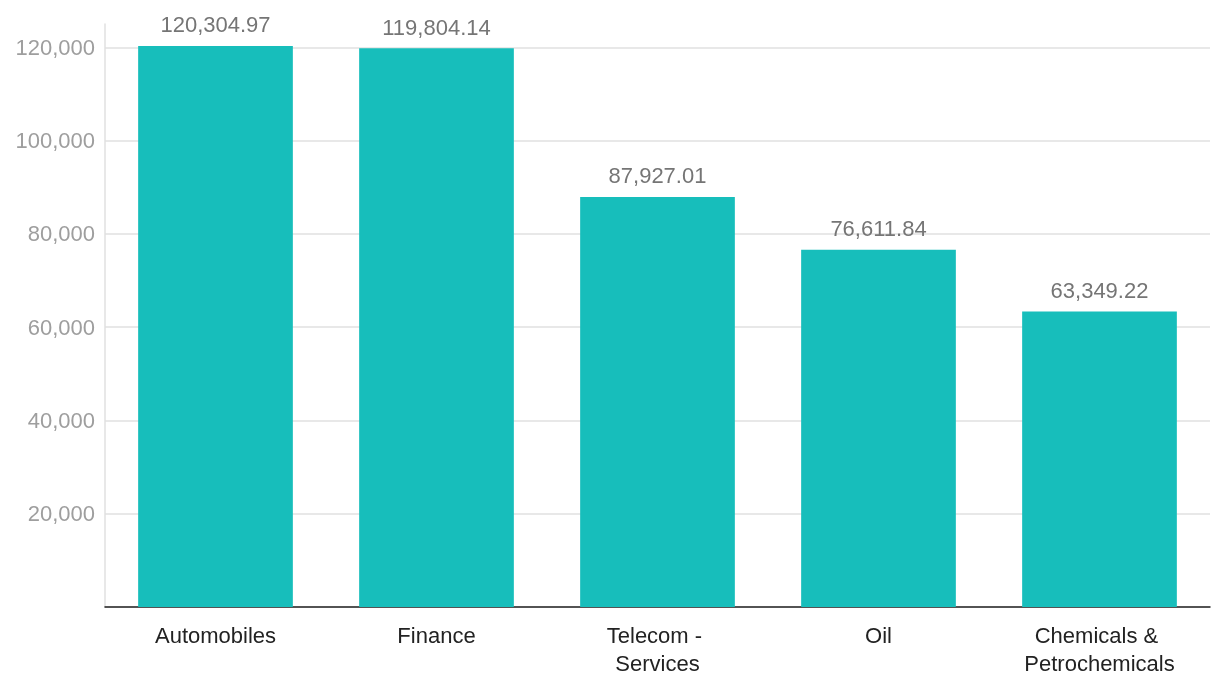 The width and height of the screenshot is (1220, 690). What do you see at coordinates (657, 649) in the screenshot?
I see `x-tick-label: Telecom - Services` at bounding box center [657, 649].